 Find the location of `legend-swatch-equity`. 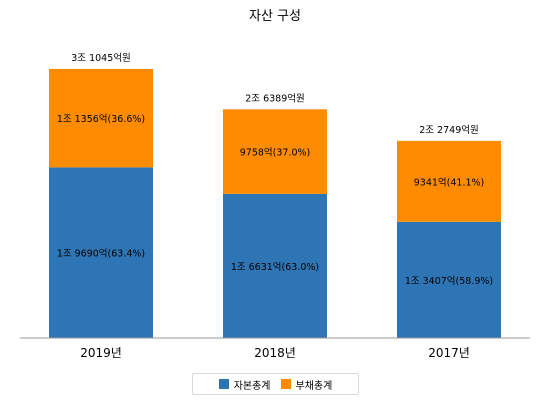

legend-swatch-equity is located at coordinates (223, 384).